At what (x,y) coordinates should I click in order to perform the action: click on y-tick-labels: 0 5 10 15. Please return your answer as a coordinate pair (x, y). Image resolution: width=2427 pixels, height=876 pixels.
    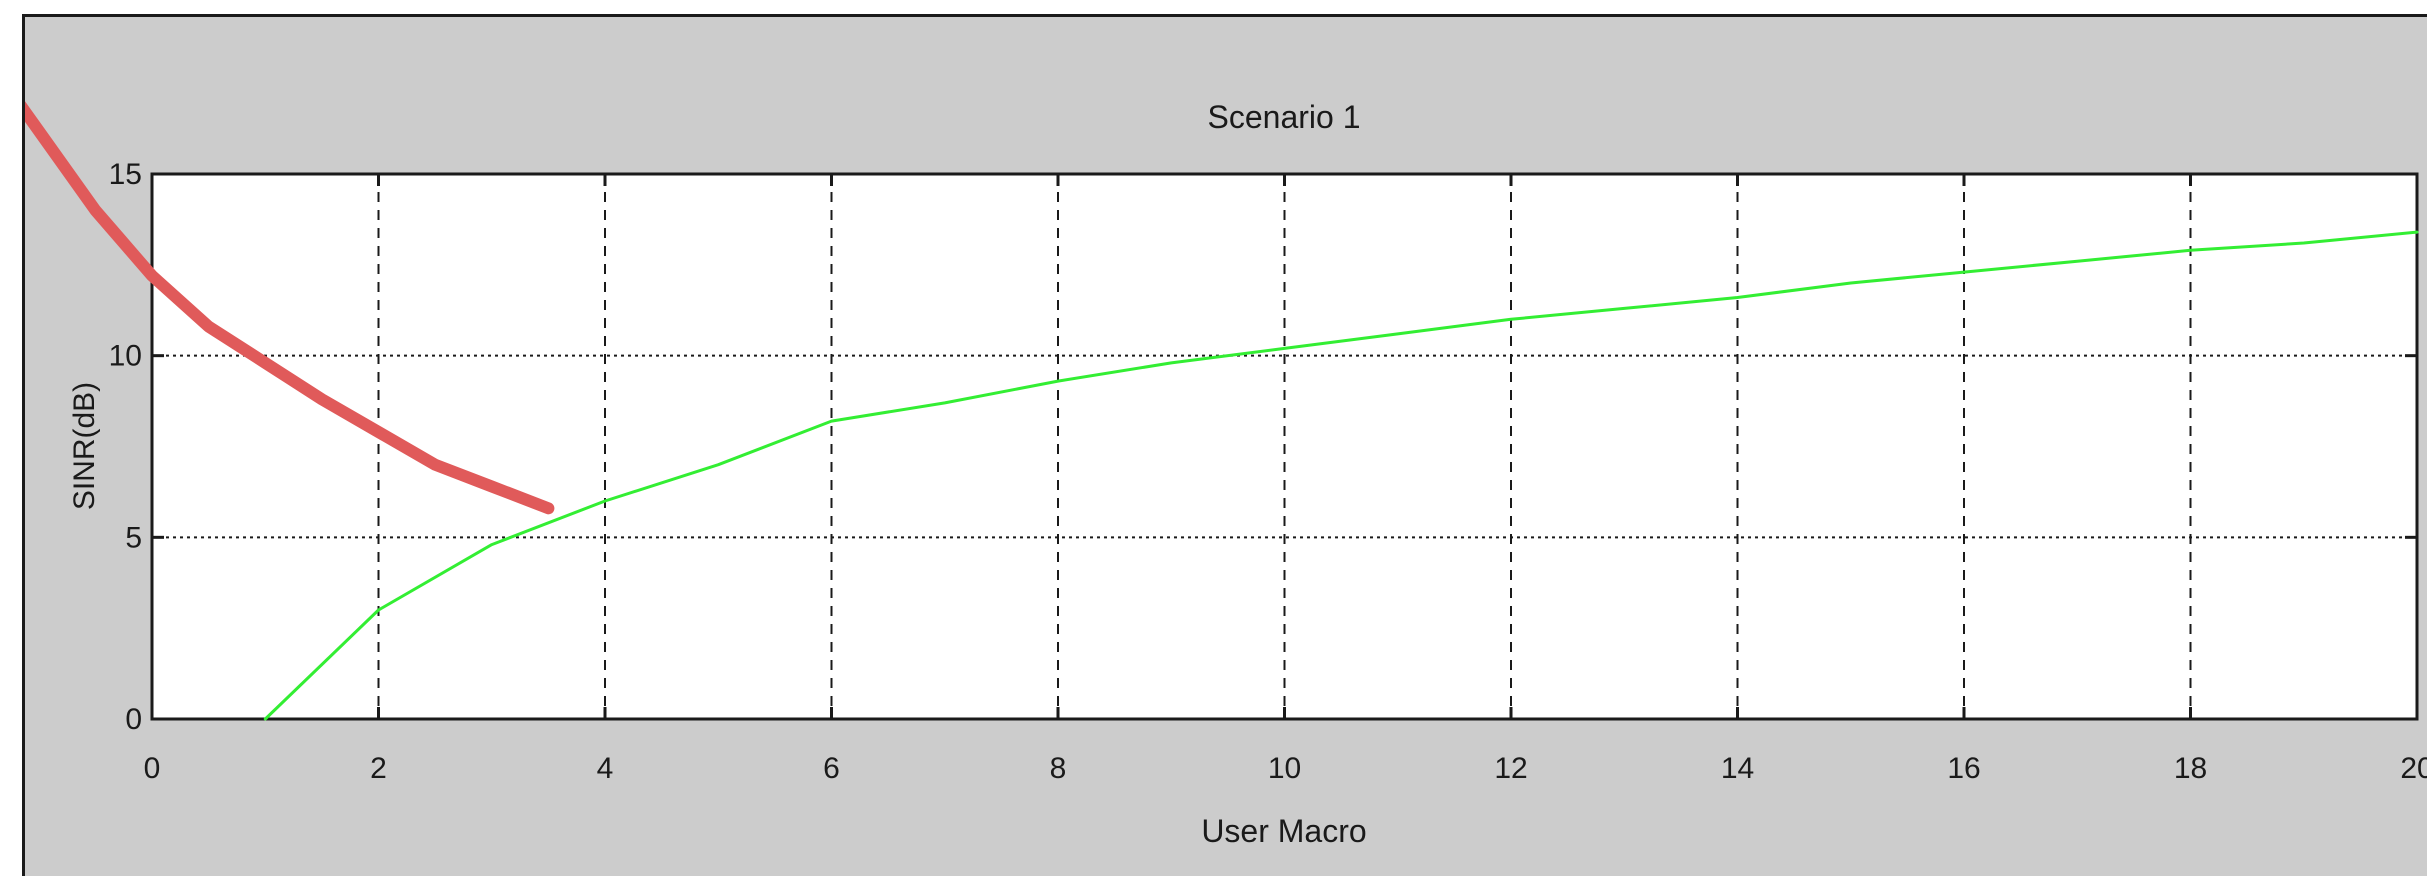
    Looking at the image, I should click on (125, 447).